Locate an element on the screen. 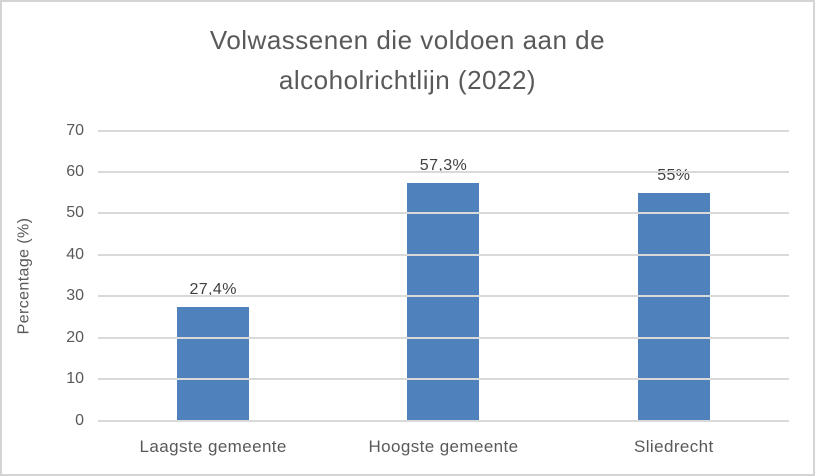 The width and height of the screenshot is (815, 476). y-axis-title: Percentage (%) is located at coordinates (24, 276).